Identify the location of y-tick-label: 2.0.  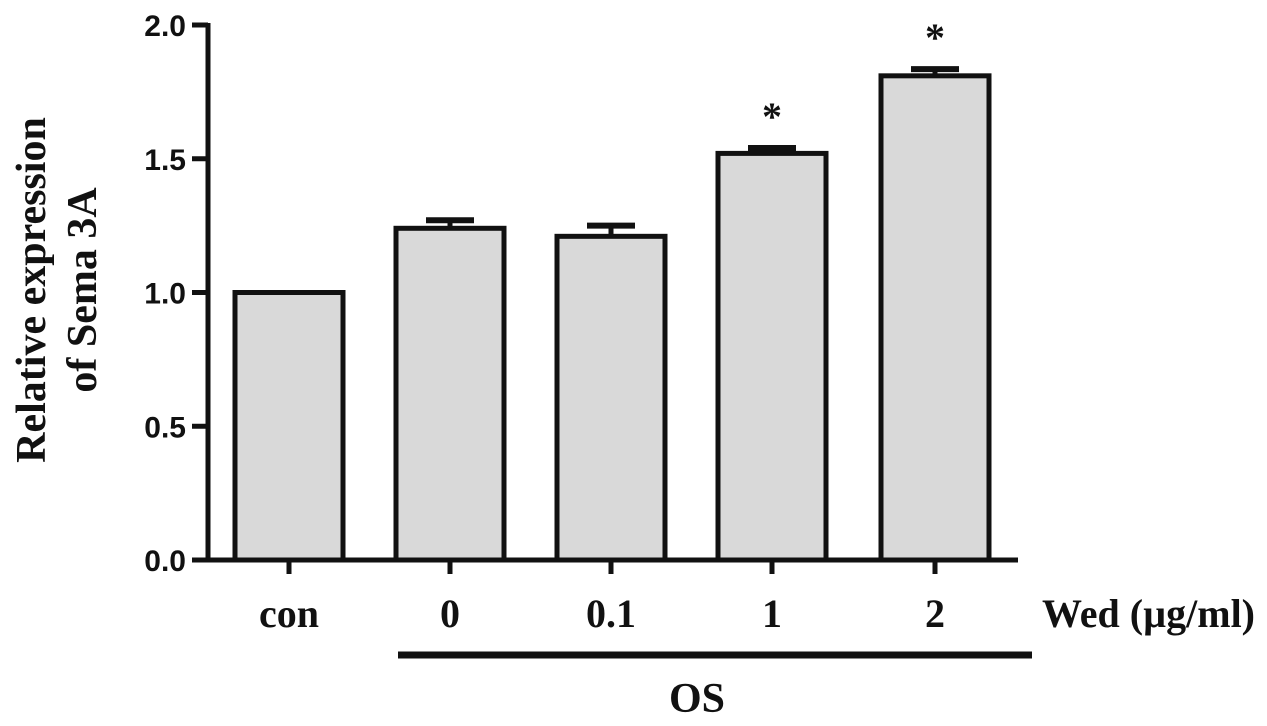
(165, 26).